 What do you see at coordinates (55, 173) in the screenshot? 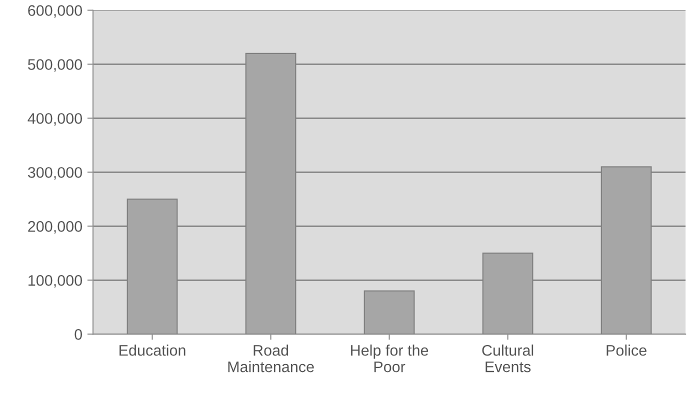
I see `y-tick-label: 300,000` at bounding box center [55, 173].